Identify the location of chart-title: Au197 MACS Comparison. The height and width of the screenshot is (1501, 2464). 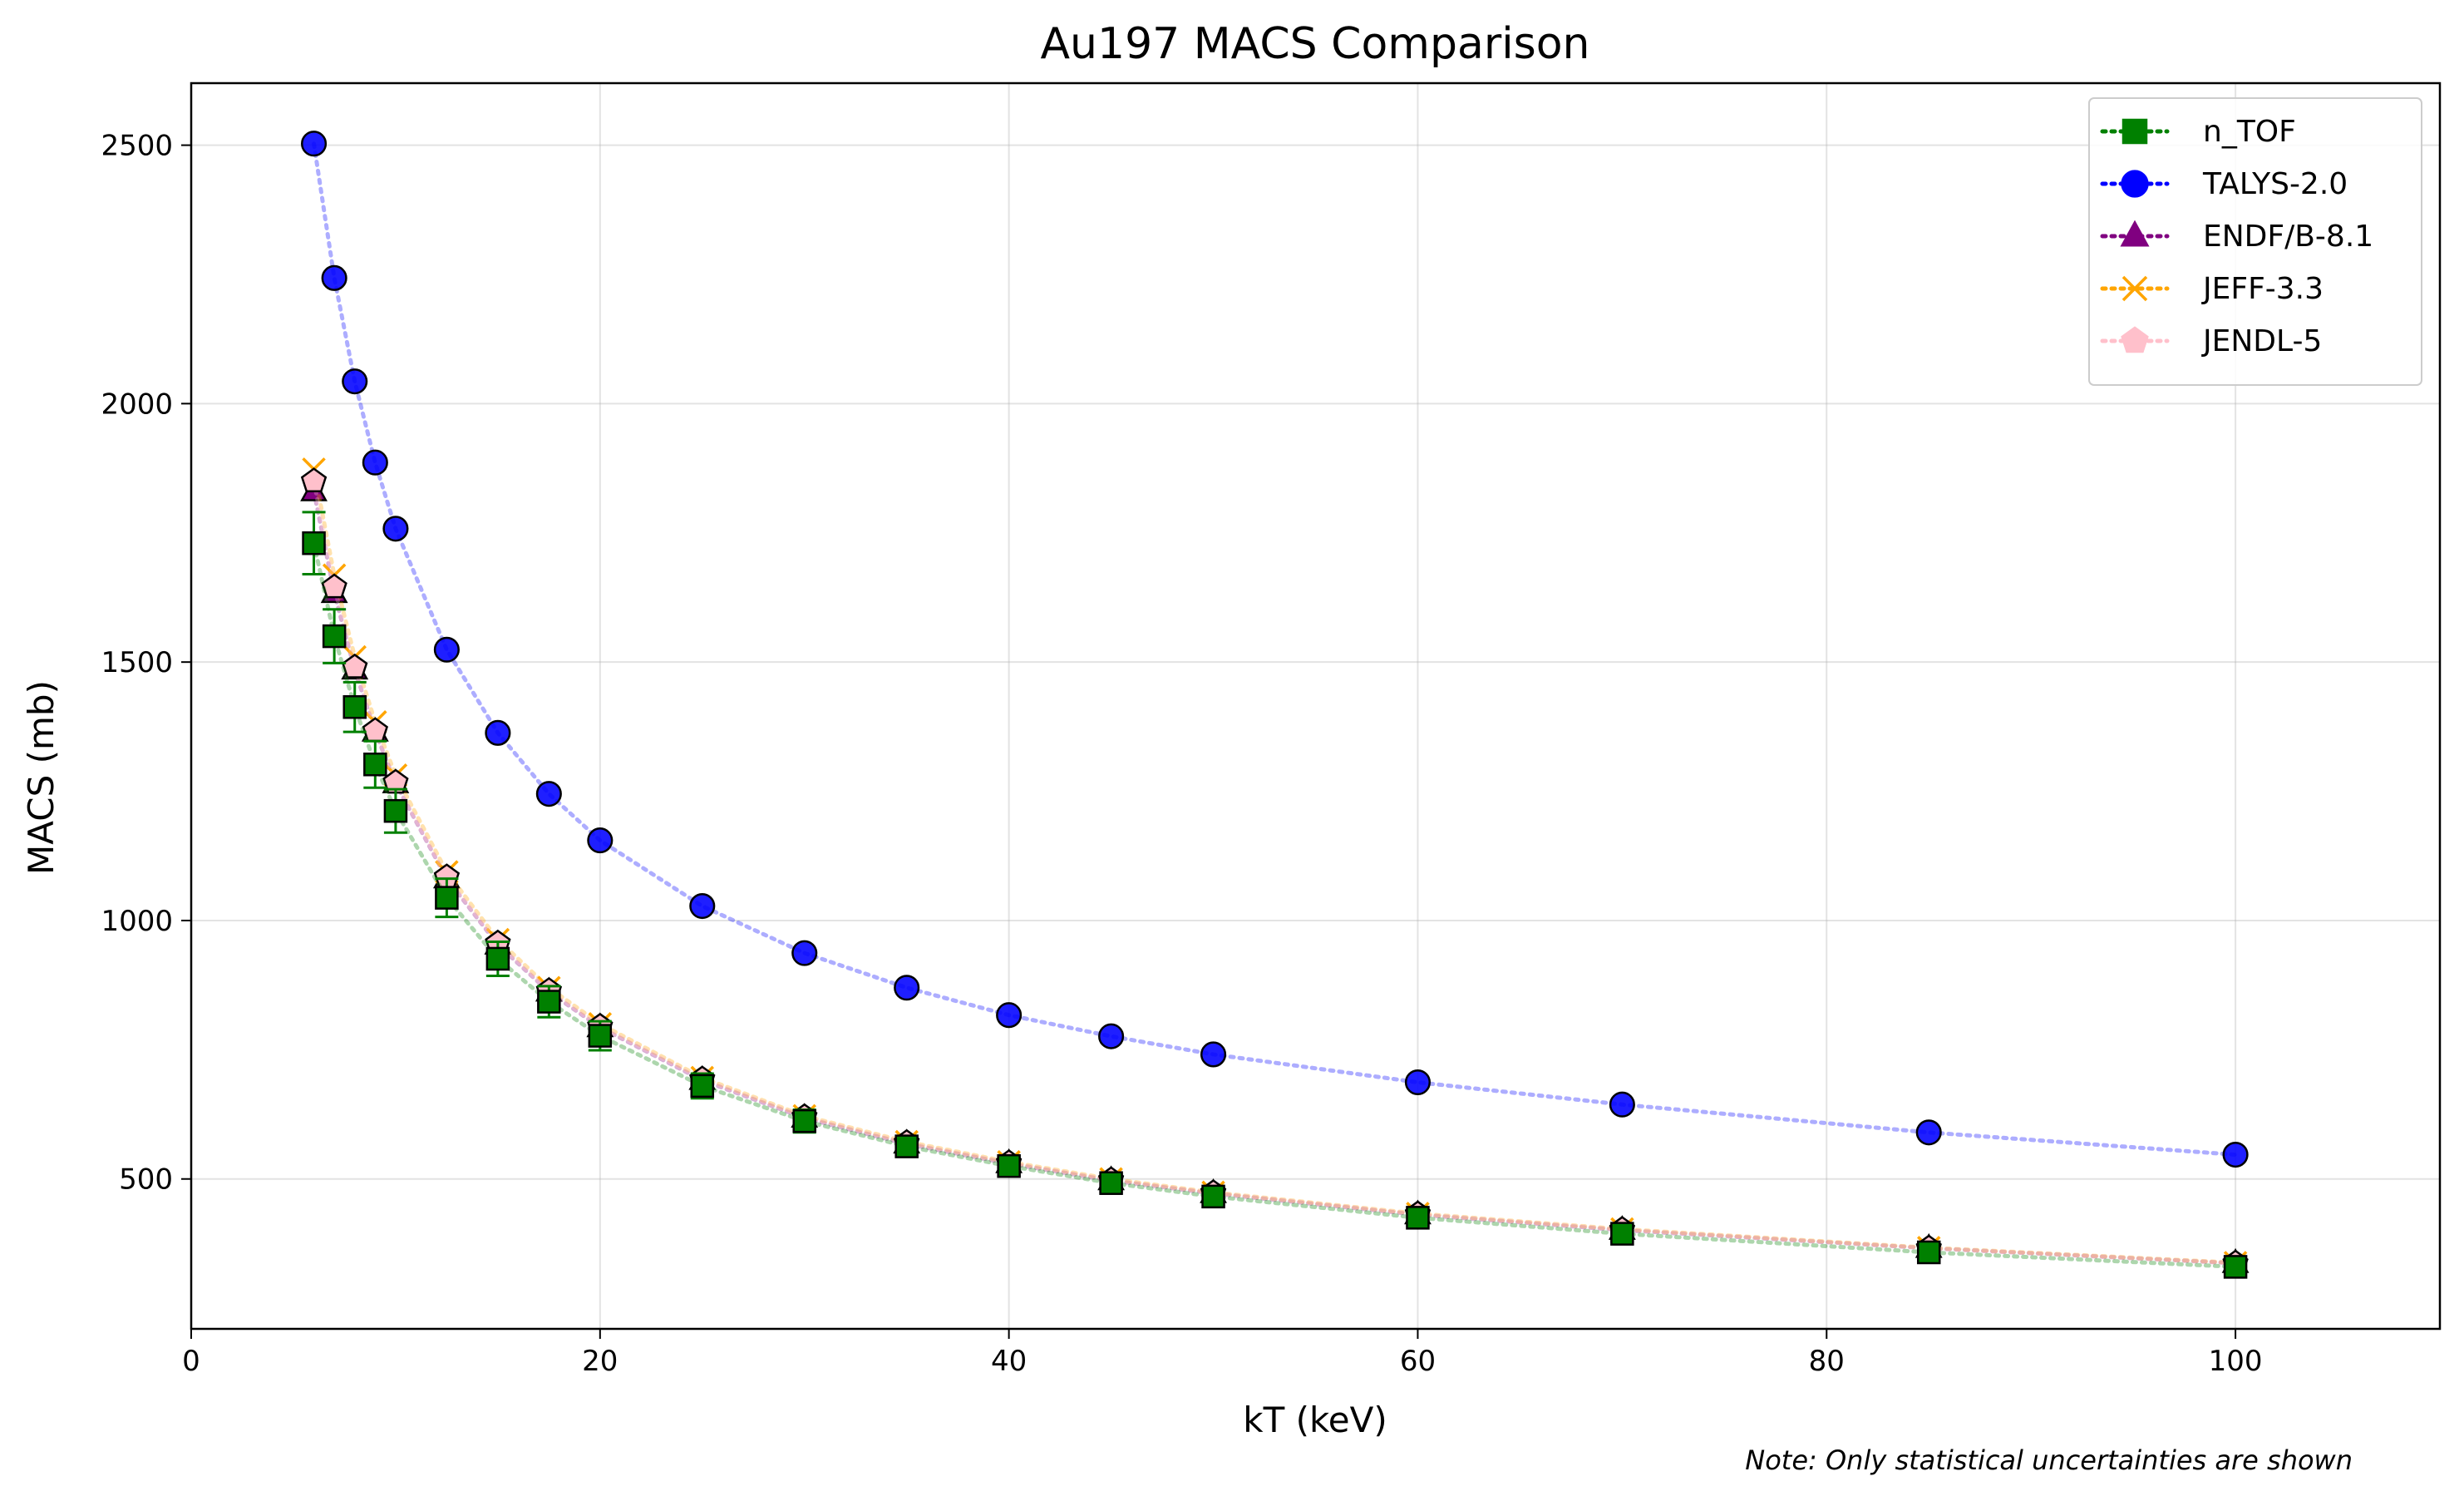
(1314, 44).